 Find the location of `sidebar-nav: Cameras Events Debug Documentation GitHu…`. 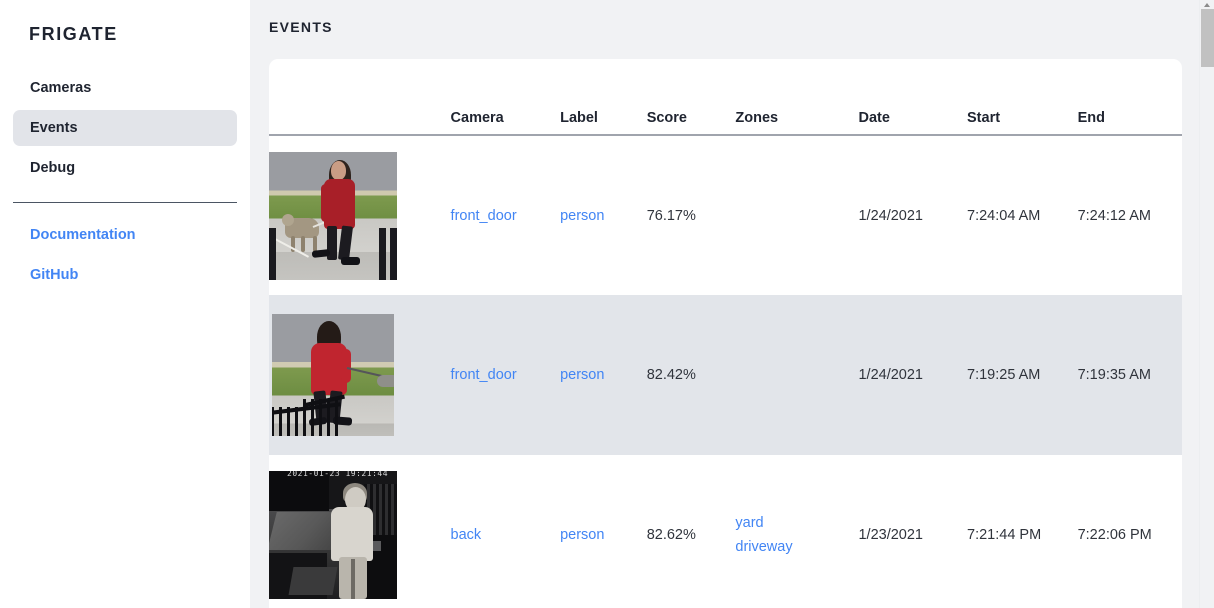

sidebar-nav: Cameras Events Debug Documentation GitHu… is located at coordinates (125, 181).